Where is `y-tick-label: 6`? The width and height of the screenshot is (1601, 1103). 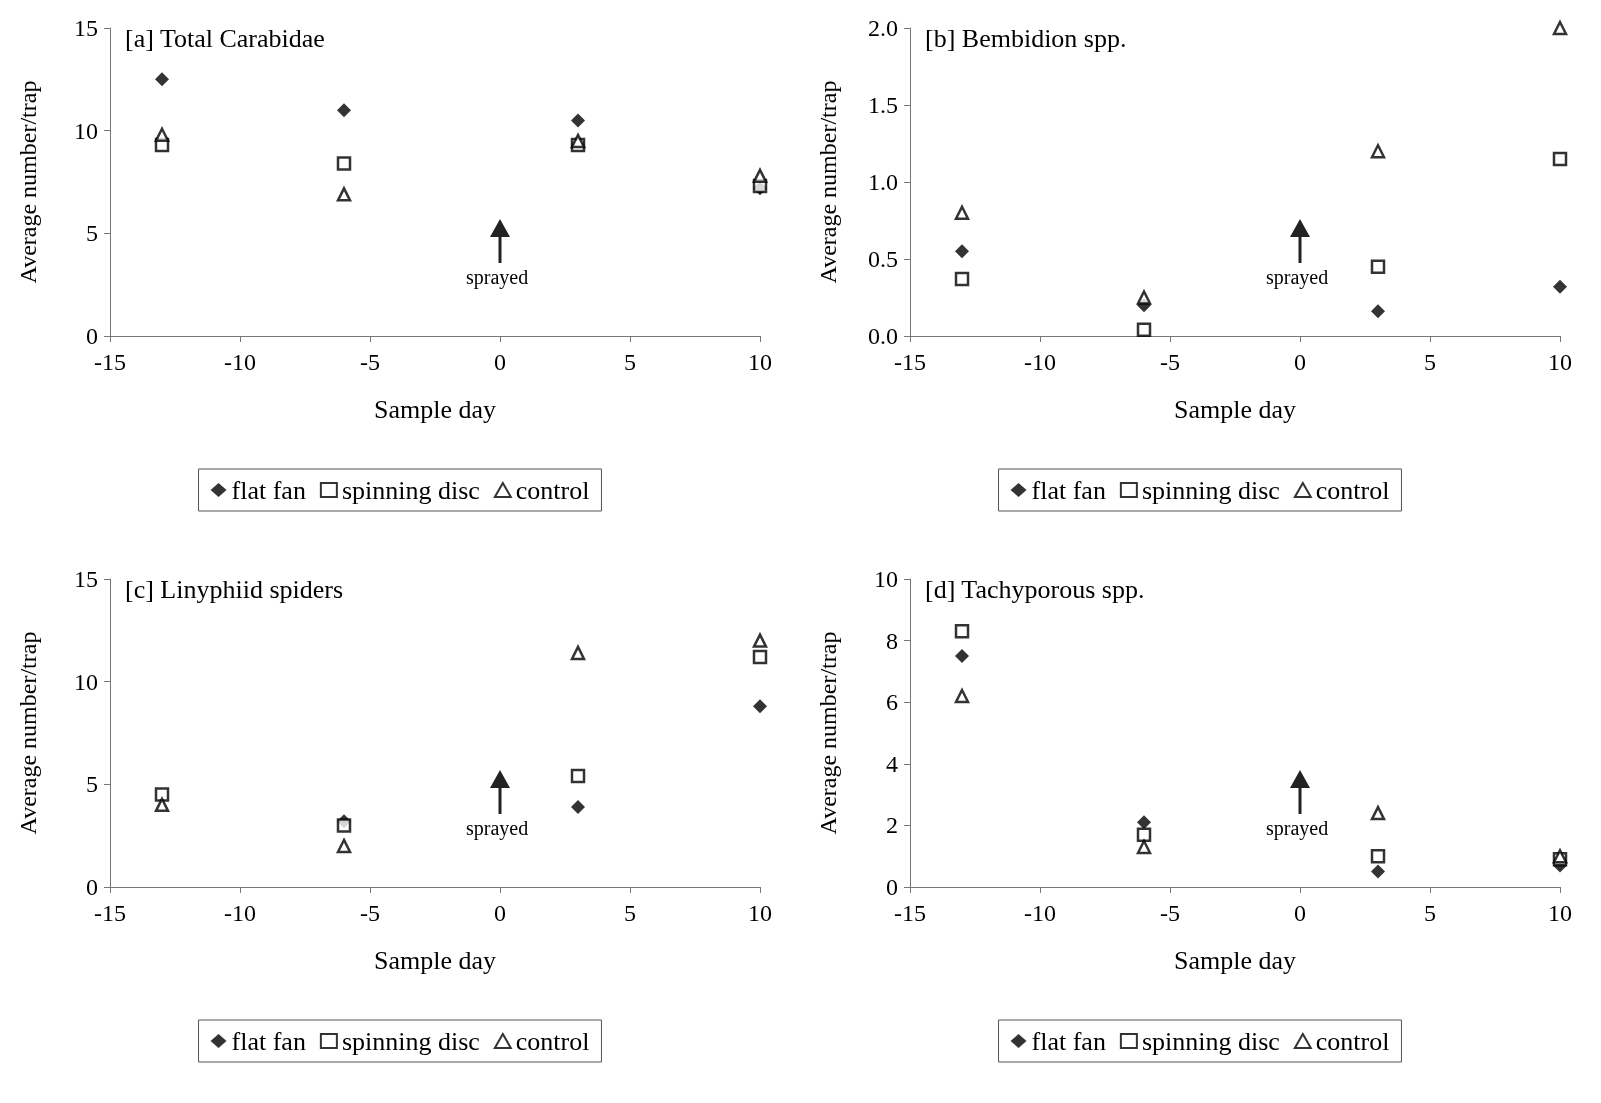
y-tick-label: 6 is located at coordinates (892, 702).